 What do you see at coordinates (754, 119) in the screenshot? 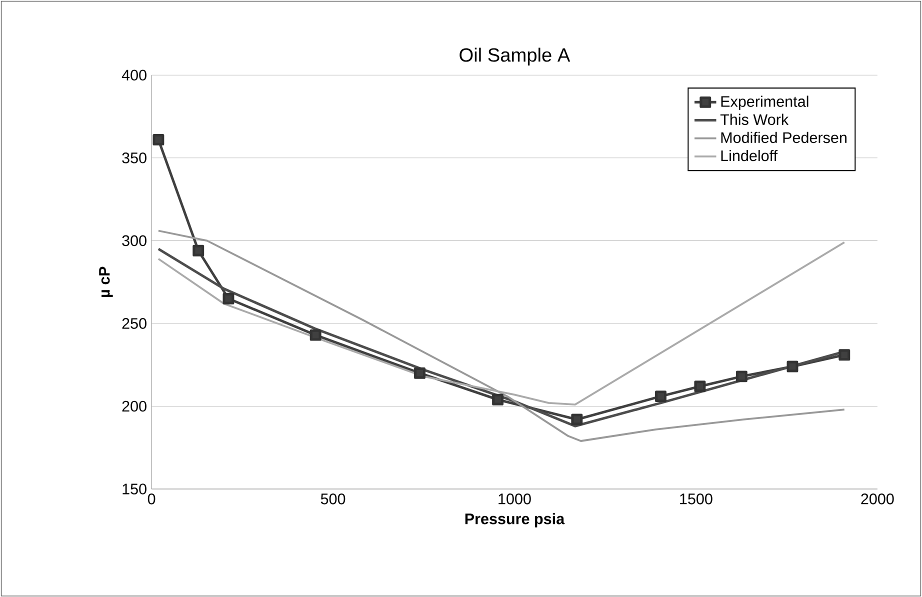
I see `legend-label: This Work` at bounding box center [754, 119].